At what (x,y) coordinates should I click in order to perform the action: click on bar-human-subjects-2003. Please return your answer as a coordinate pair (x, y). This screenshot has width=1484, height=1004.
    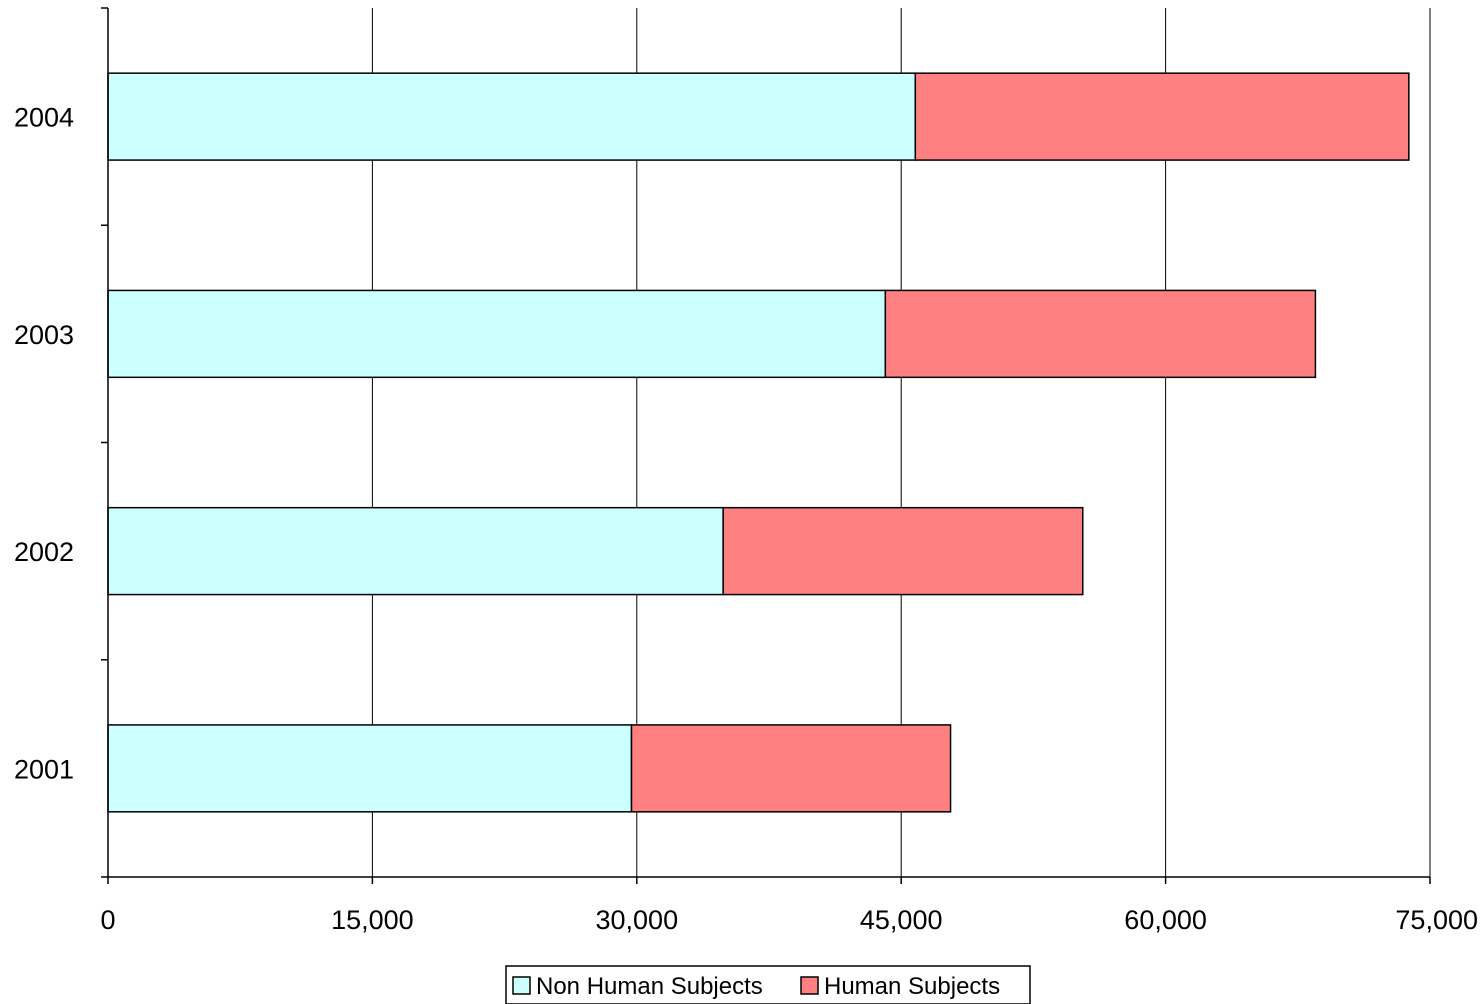
    Looking at the image, I should click on (1100, 334).